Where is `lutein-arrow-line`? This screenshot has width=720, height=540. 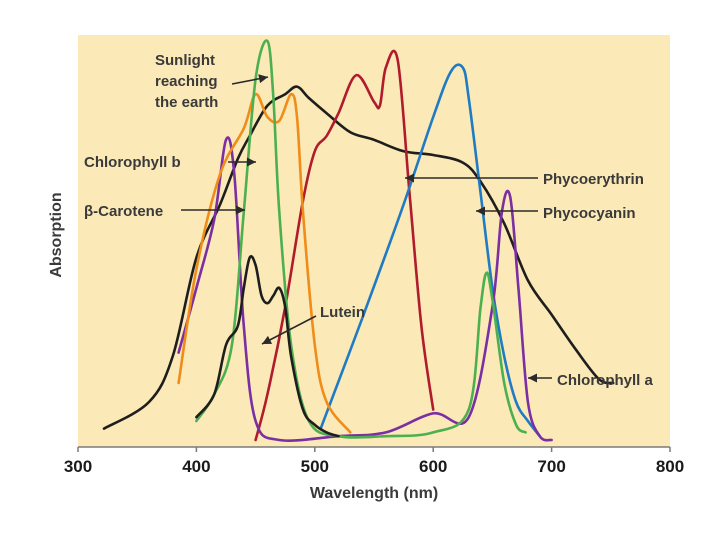 lutein-arrow-line is located at coordinates (289, 330).